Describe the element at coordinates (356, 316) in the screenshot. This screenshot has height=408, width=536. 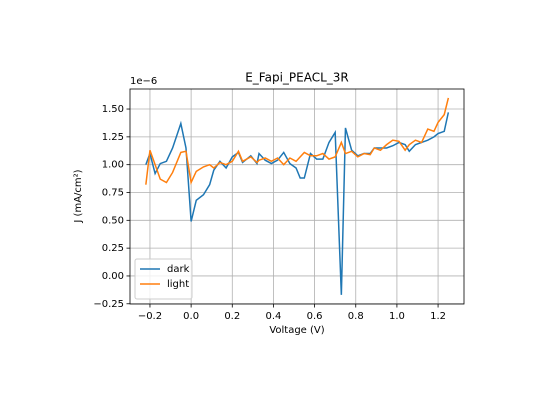
I see `x-tick-label: 0.8` at that location.